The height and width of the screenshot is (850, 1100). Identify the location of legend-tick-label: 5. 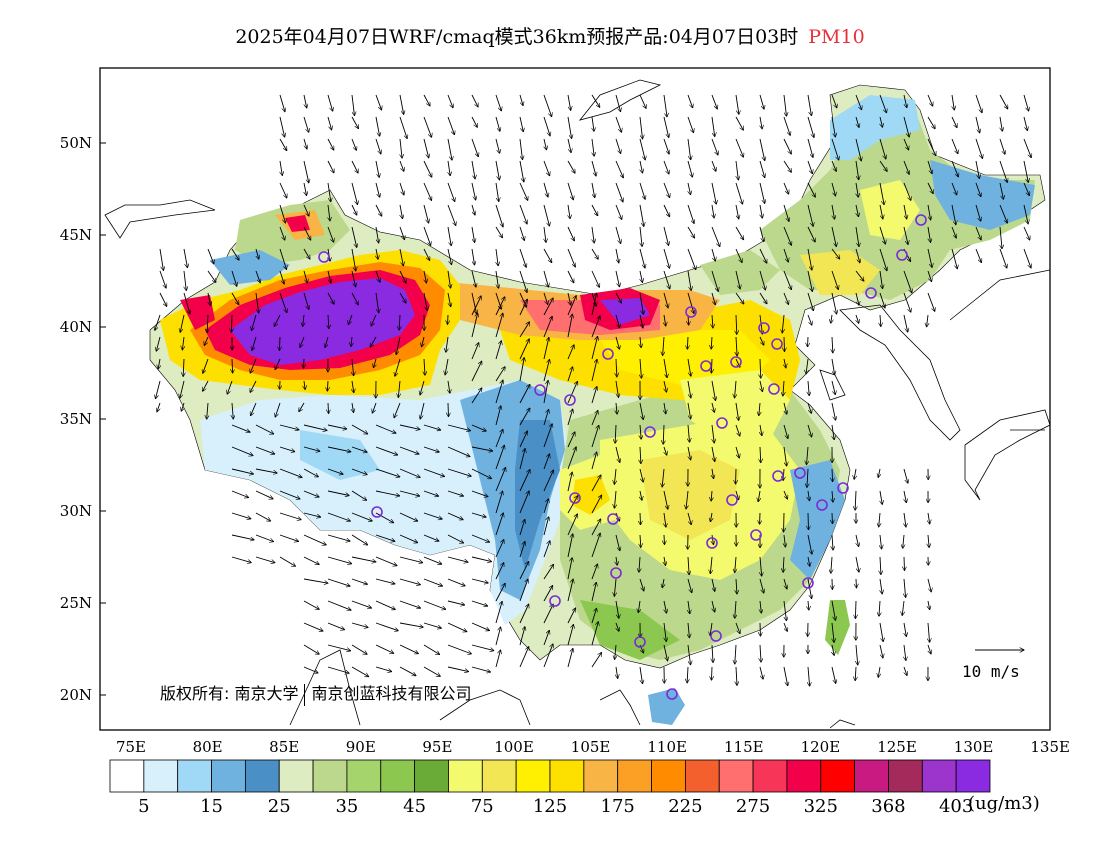
(143, 806).